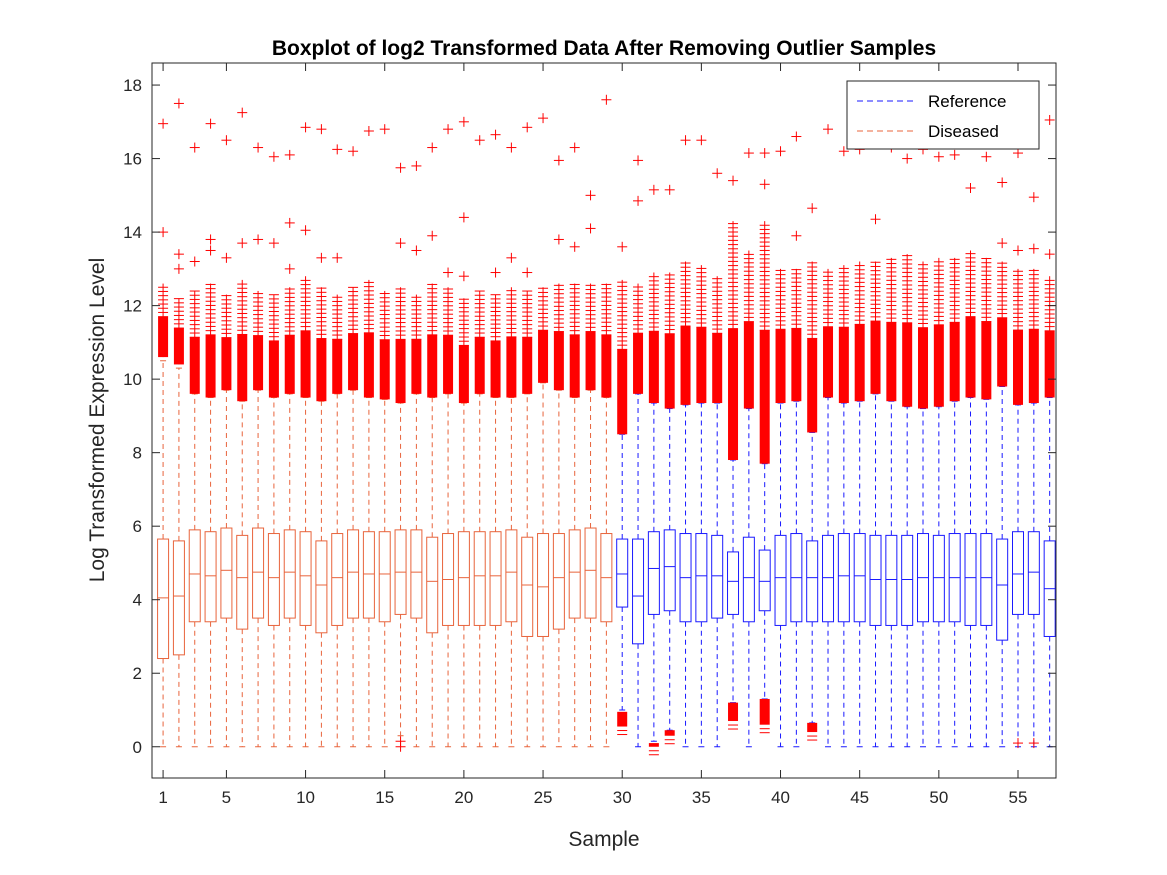 Image resolution: width=1167 pixels, height=875 pixels. Describe the element at coordinates (132, 85) in the screenshot. I see `y-tick-label: 18` at that location.